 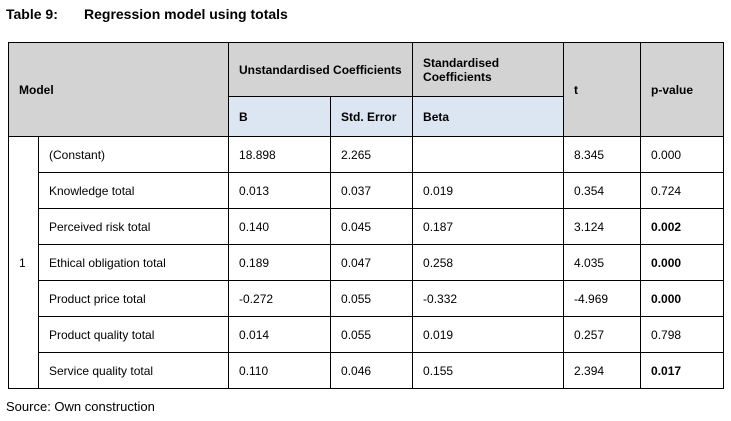 What do you see at coordinates (602, 298) in the screenshot?
I see `t-cell: -4.969` at bounding box center [602, 298].